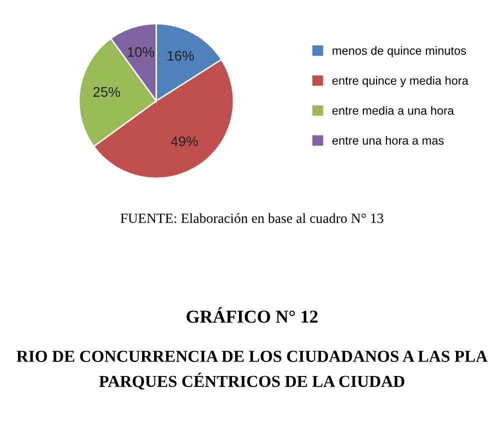 The image size is (504, 439). I want to click on text: RIO DE CONCURRENCIA DE LOS CIUDADANOS A LAS PLA, so click(252, 356).